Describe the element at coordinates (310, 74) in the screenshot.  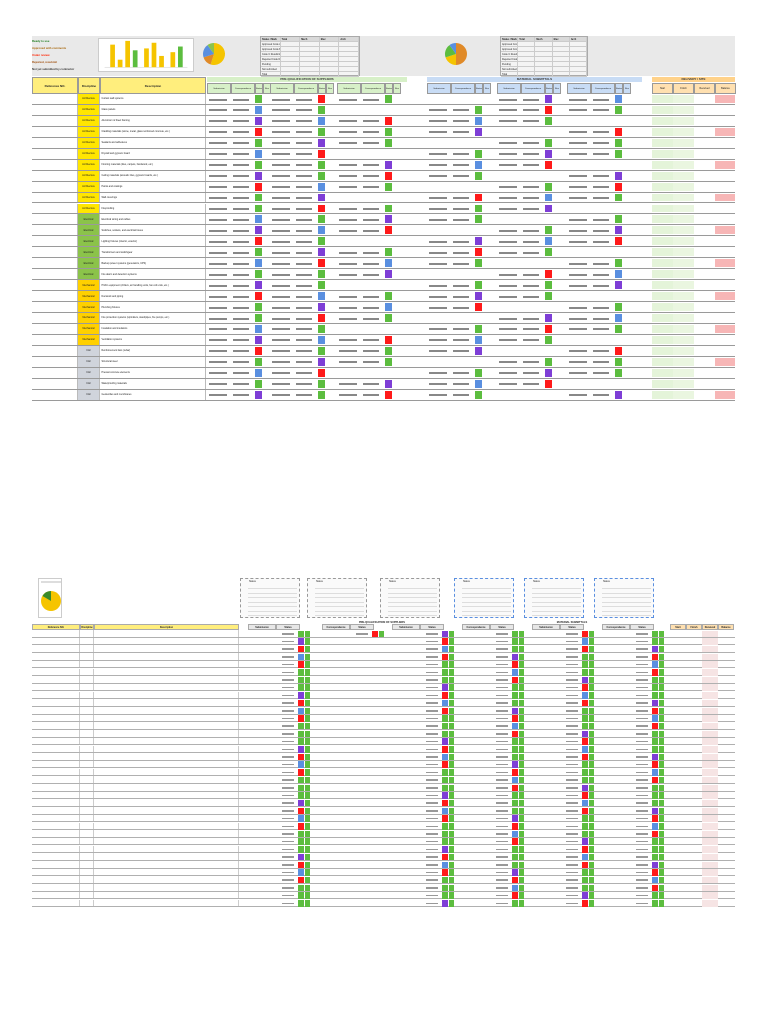
I see `summary-row: Total` at that location.